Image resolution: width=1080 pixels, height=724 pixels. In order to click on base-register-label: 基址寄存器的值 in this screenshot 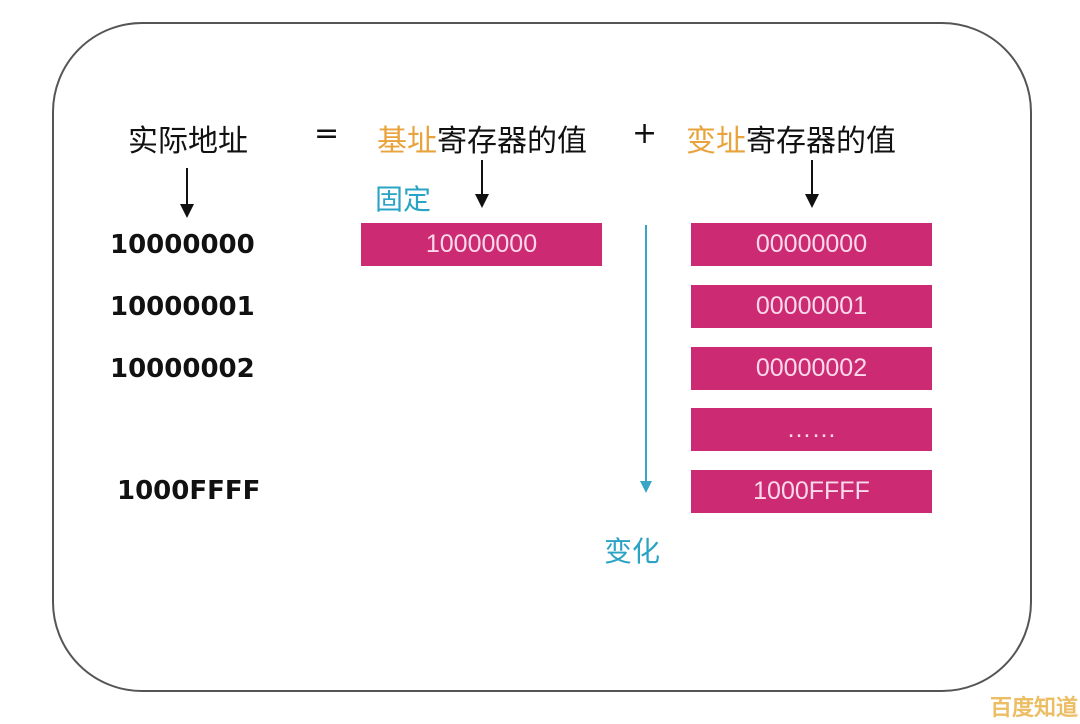, I will do `click(482, 138)`.